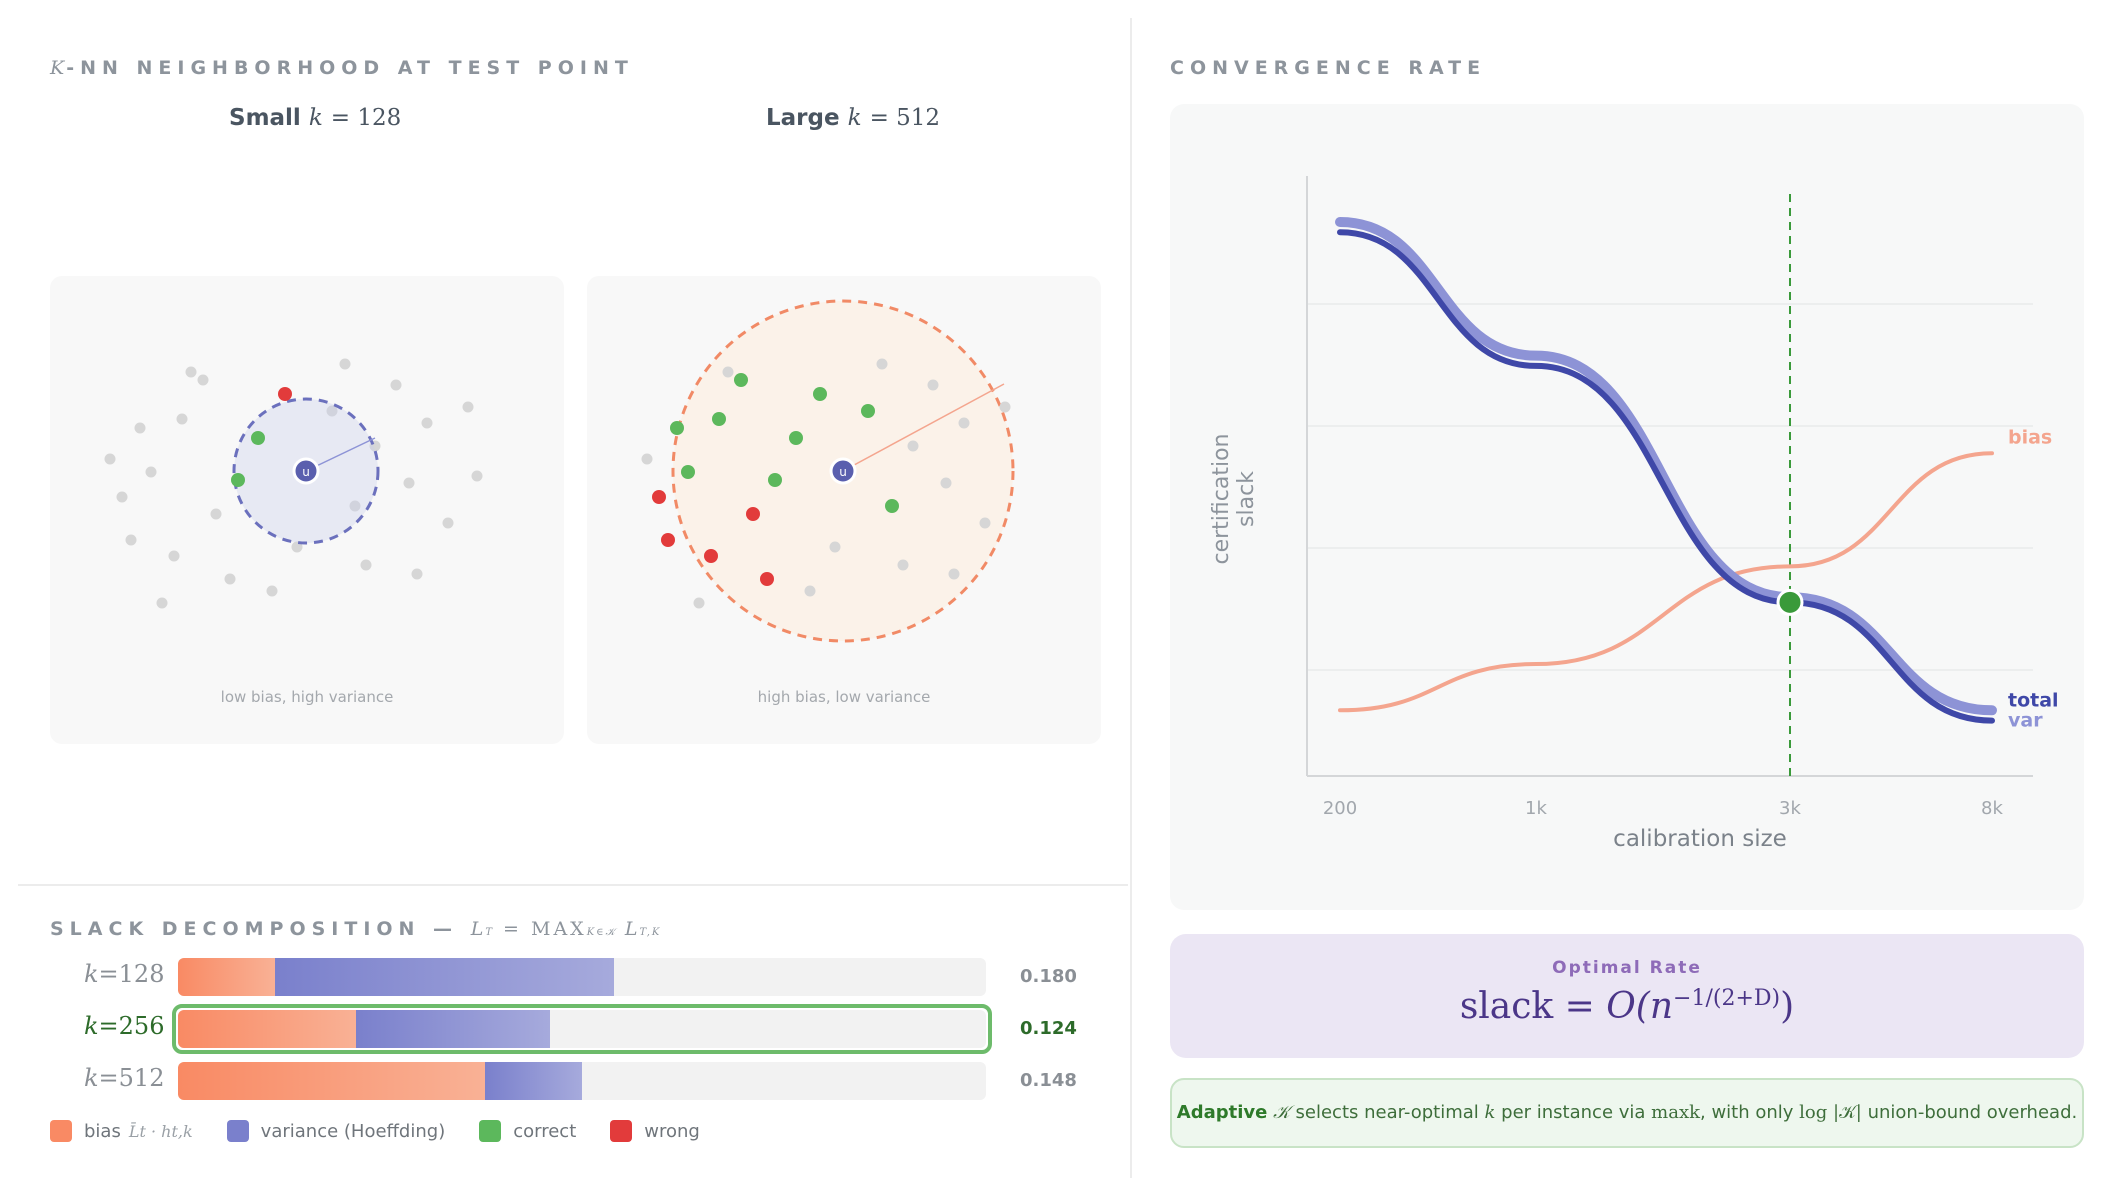 Image resolution: width=2116 pixels, height=1186 pixels. I want to click on legend-item: bias L̄t · ht,k, so click(121, 1131).